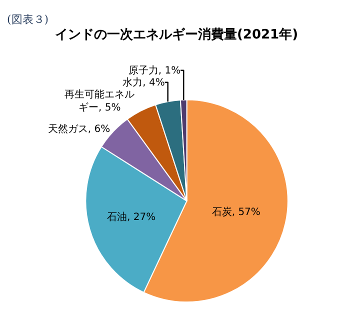 The height and width of the screenshot is (326, 353). I want to click on chart-title: インドの一次エネルギー消費量(2021年), so click(176, 34).